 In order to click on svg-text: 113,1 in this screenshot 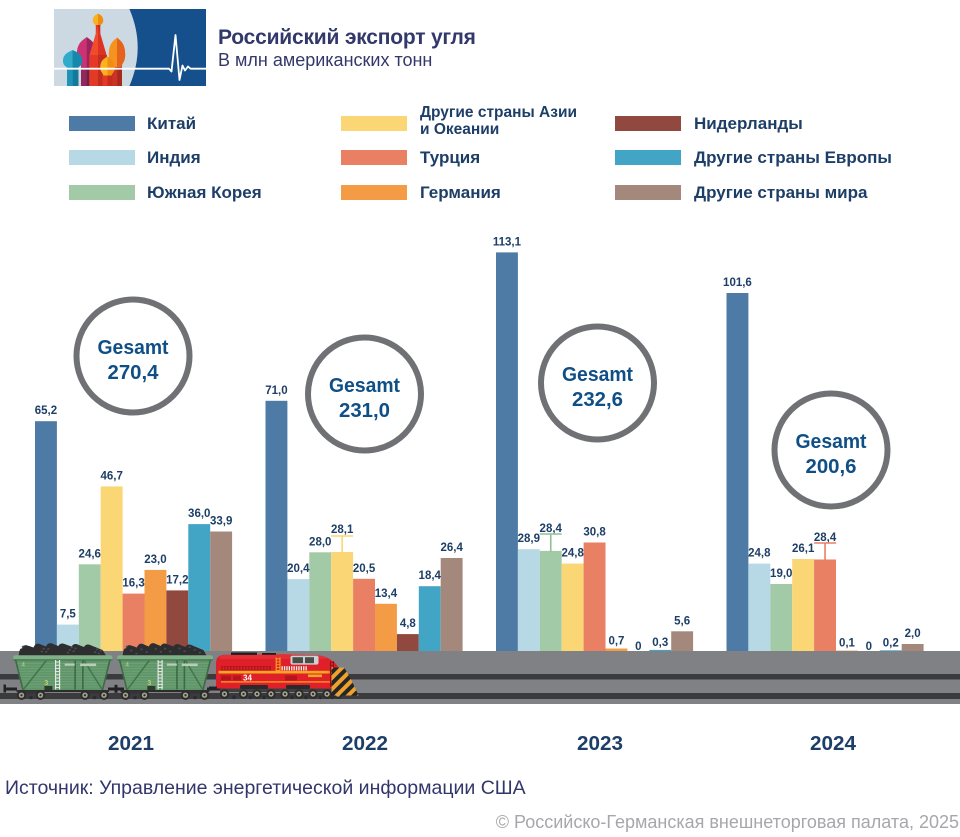, I will do `click(507, 242)`.